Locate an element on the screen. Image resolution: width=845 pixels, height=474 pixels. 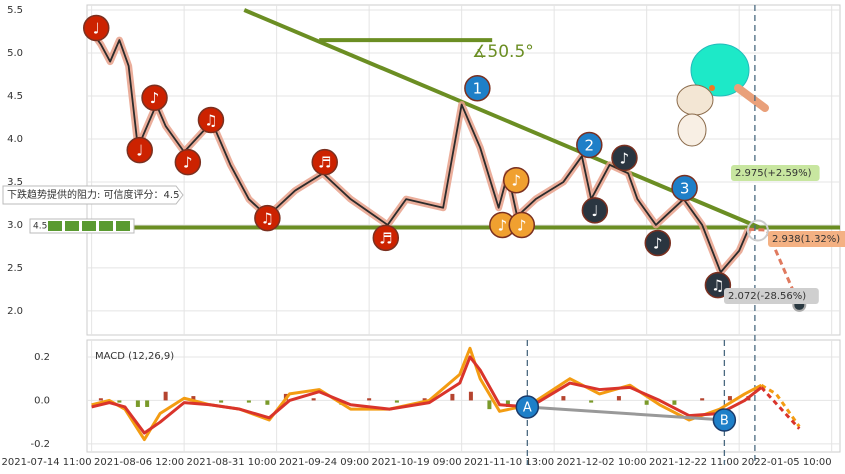
y-tick-label: 5.0 is located at coordinates (15, 53).